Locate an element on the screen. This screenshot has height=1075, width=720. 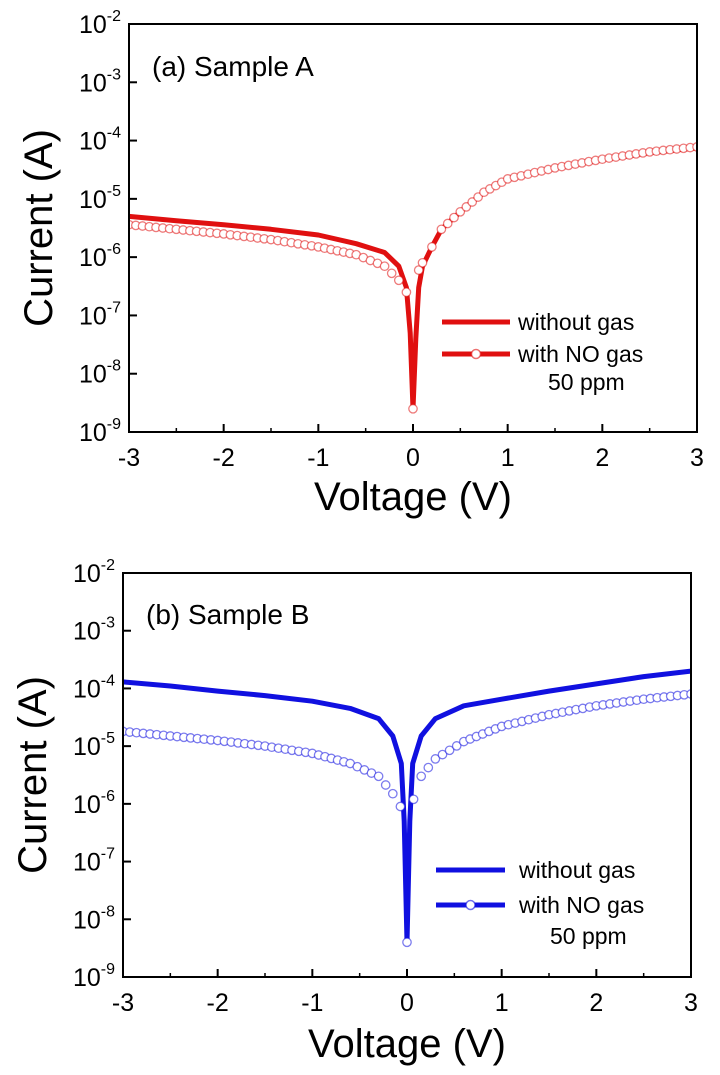
legend: without gas with NO gas 50 ppm is located at coordinates (540, 903).